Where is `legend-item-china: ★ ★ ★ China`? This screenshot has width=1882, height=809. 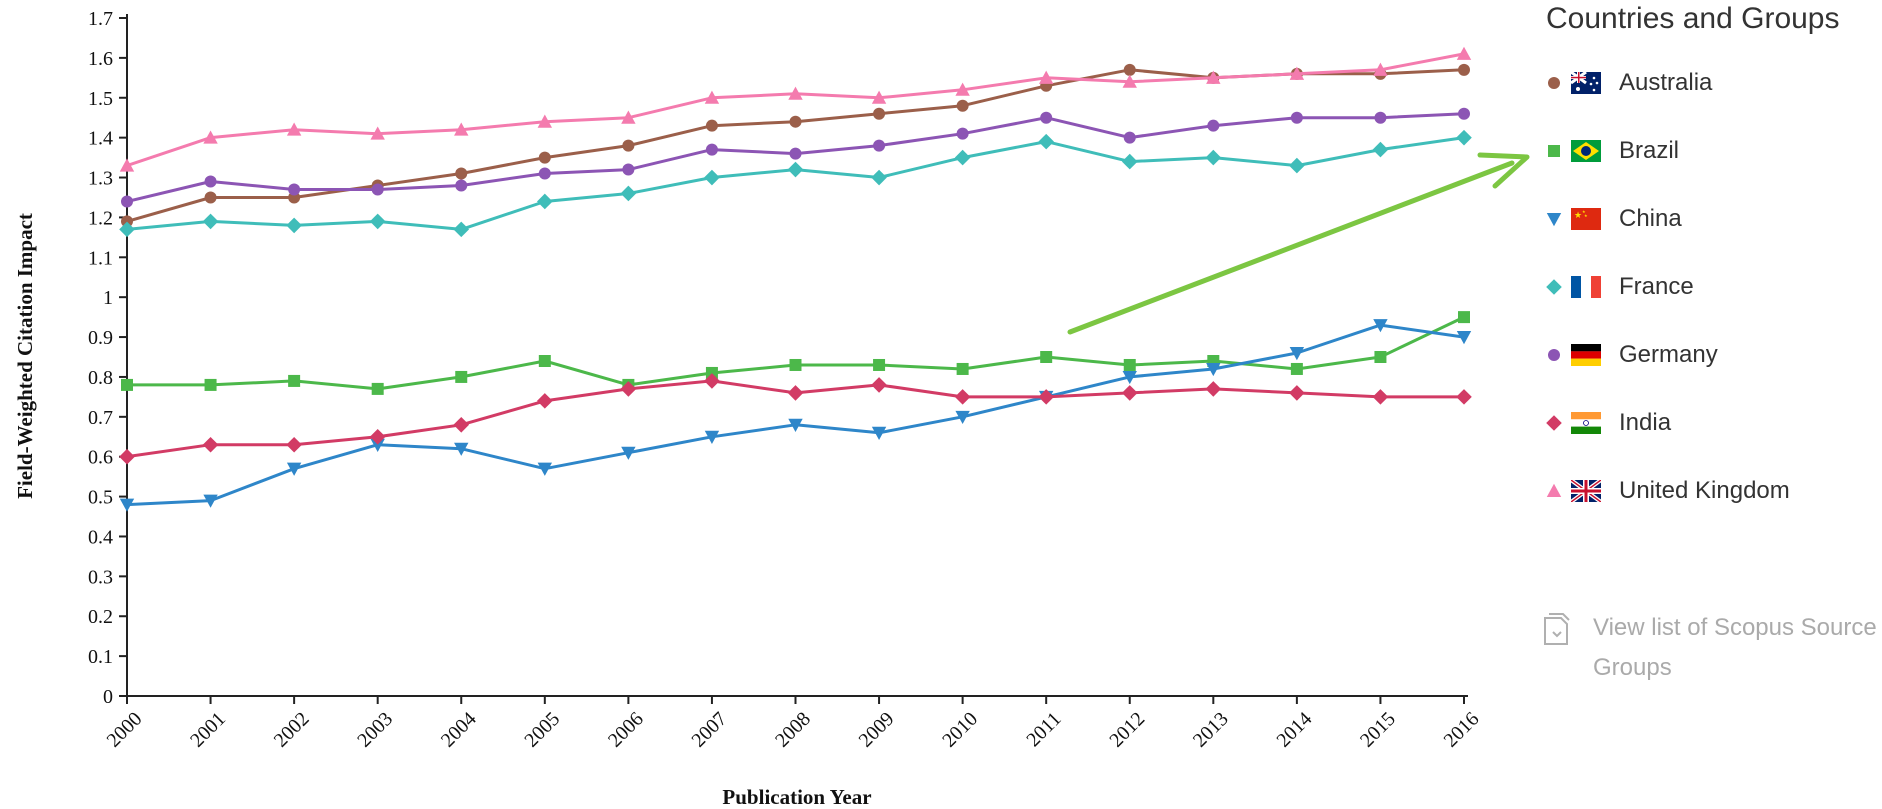 legend-item-china: ★ ★ ★ China is located at coordinates (1612, 219).